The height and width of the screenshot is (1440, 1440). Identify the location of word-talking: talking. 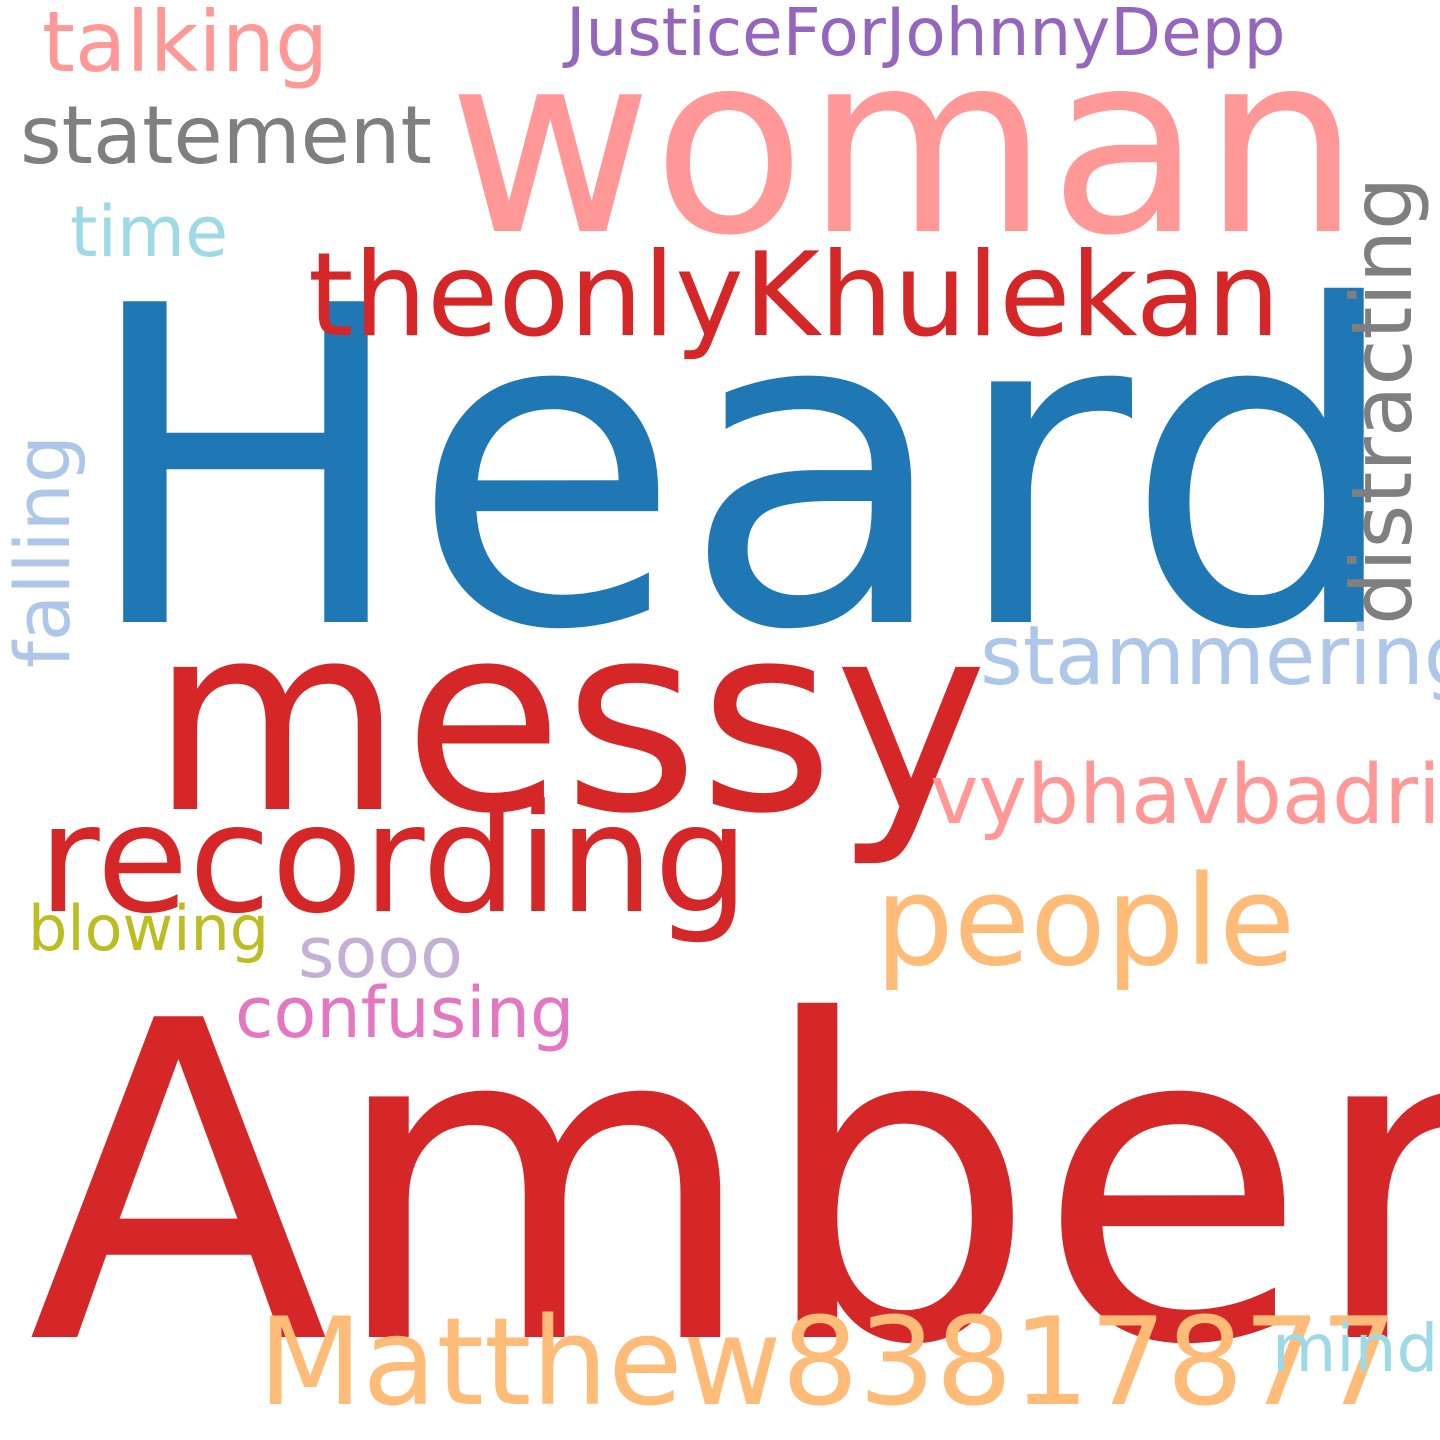
(185, 45).